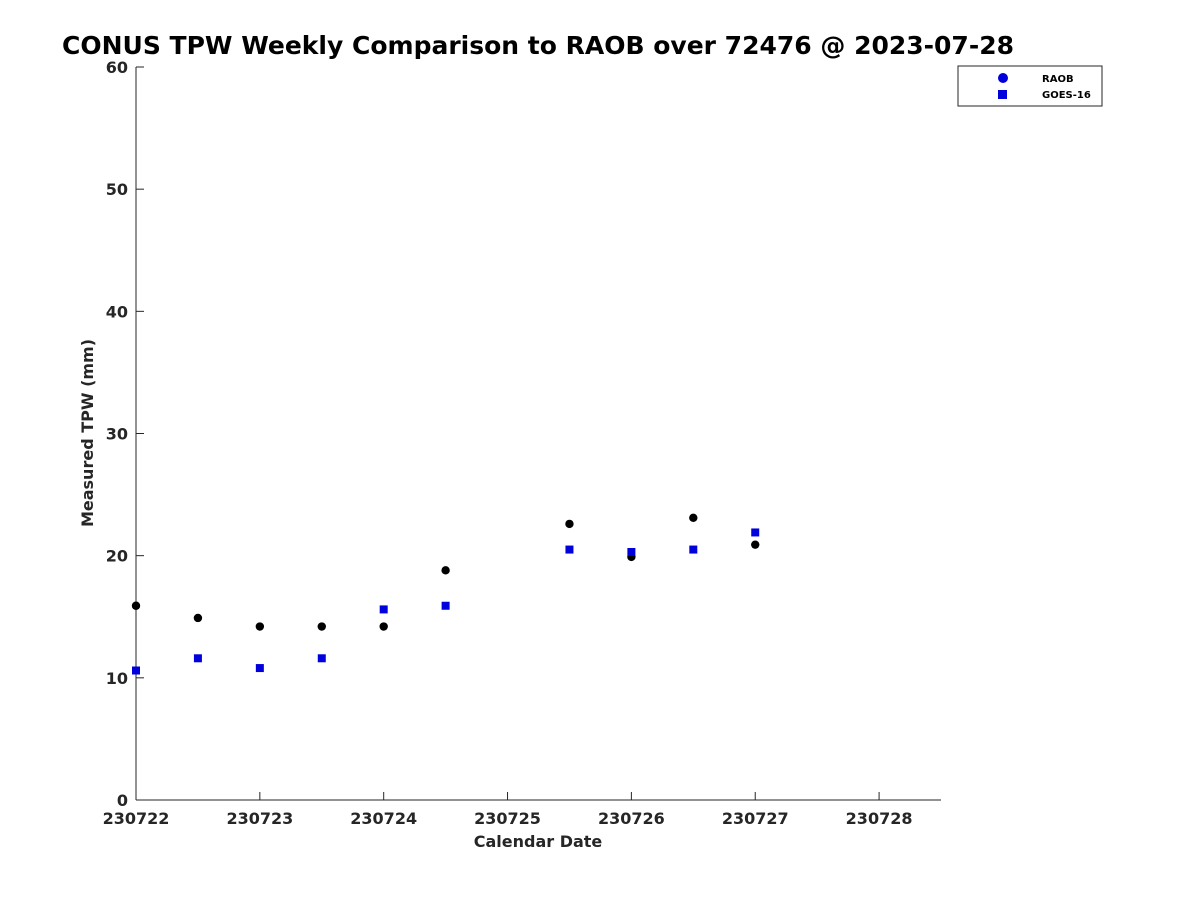 Image resolution: width=1200 pixels, height=900 pixels. Describe the element at coordinates (755, 818) in the screenshot. I see `x-tick-label: 230727` at that location.